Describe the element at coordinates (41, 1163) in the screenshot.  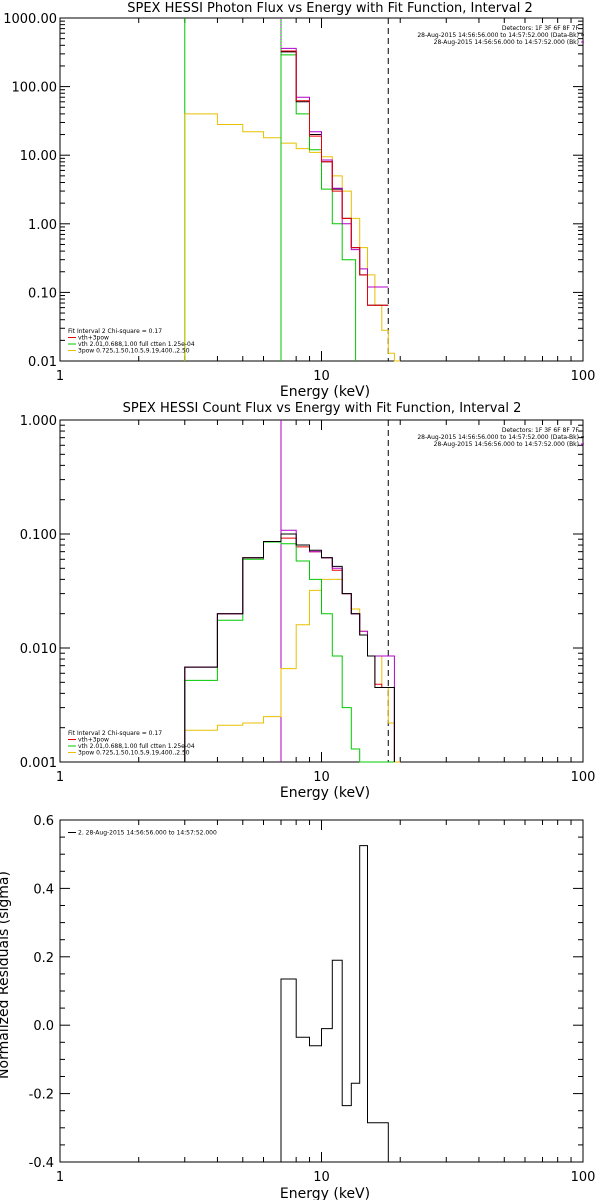
I see `y-tick-label: -0.4` at that location.